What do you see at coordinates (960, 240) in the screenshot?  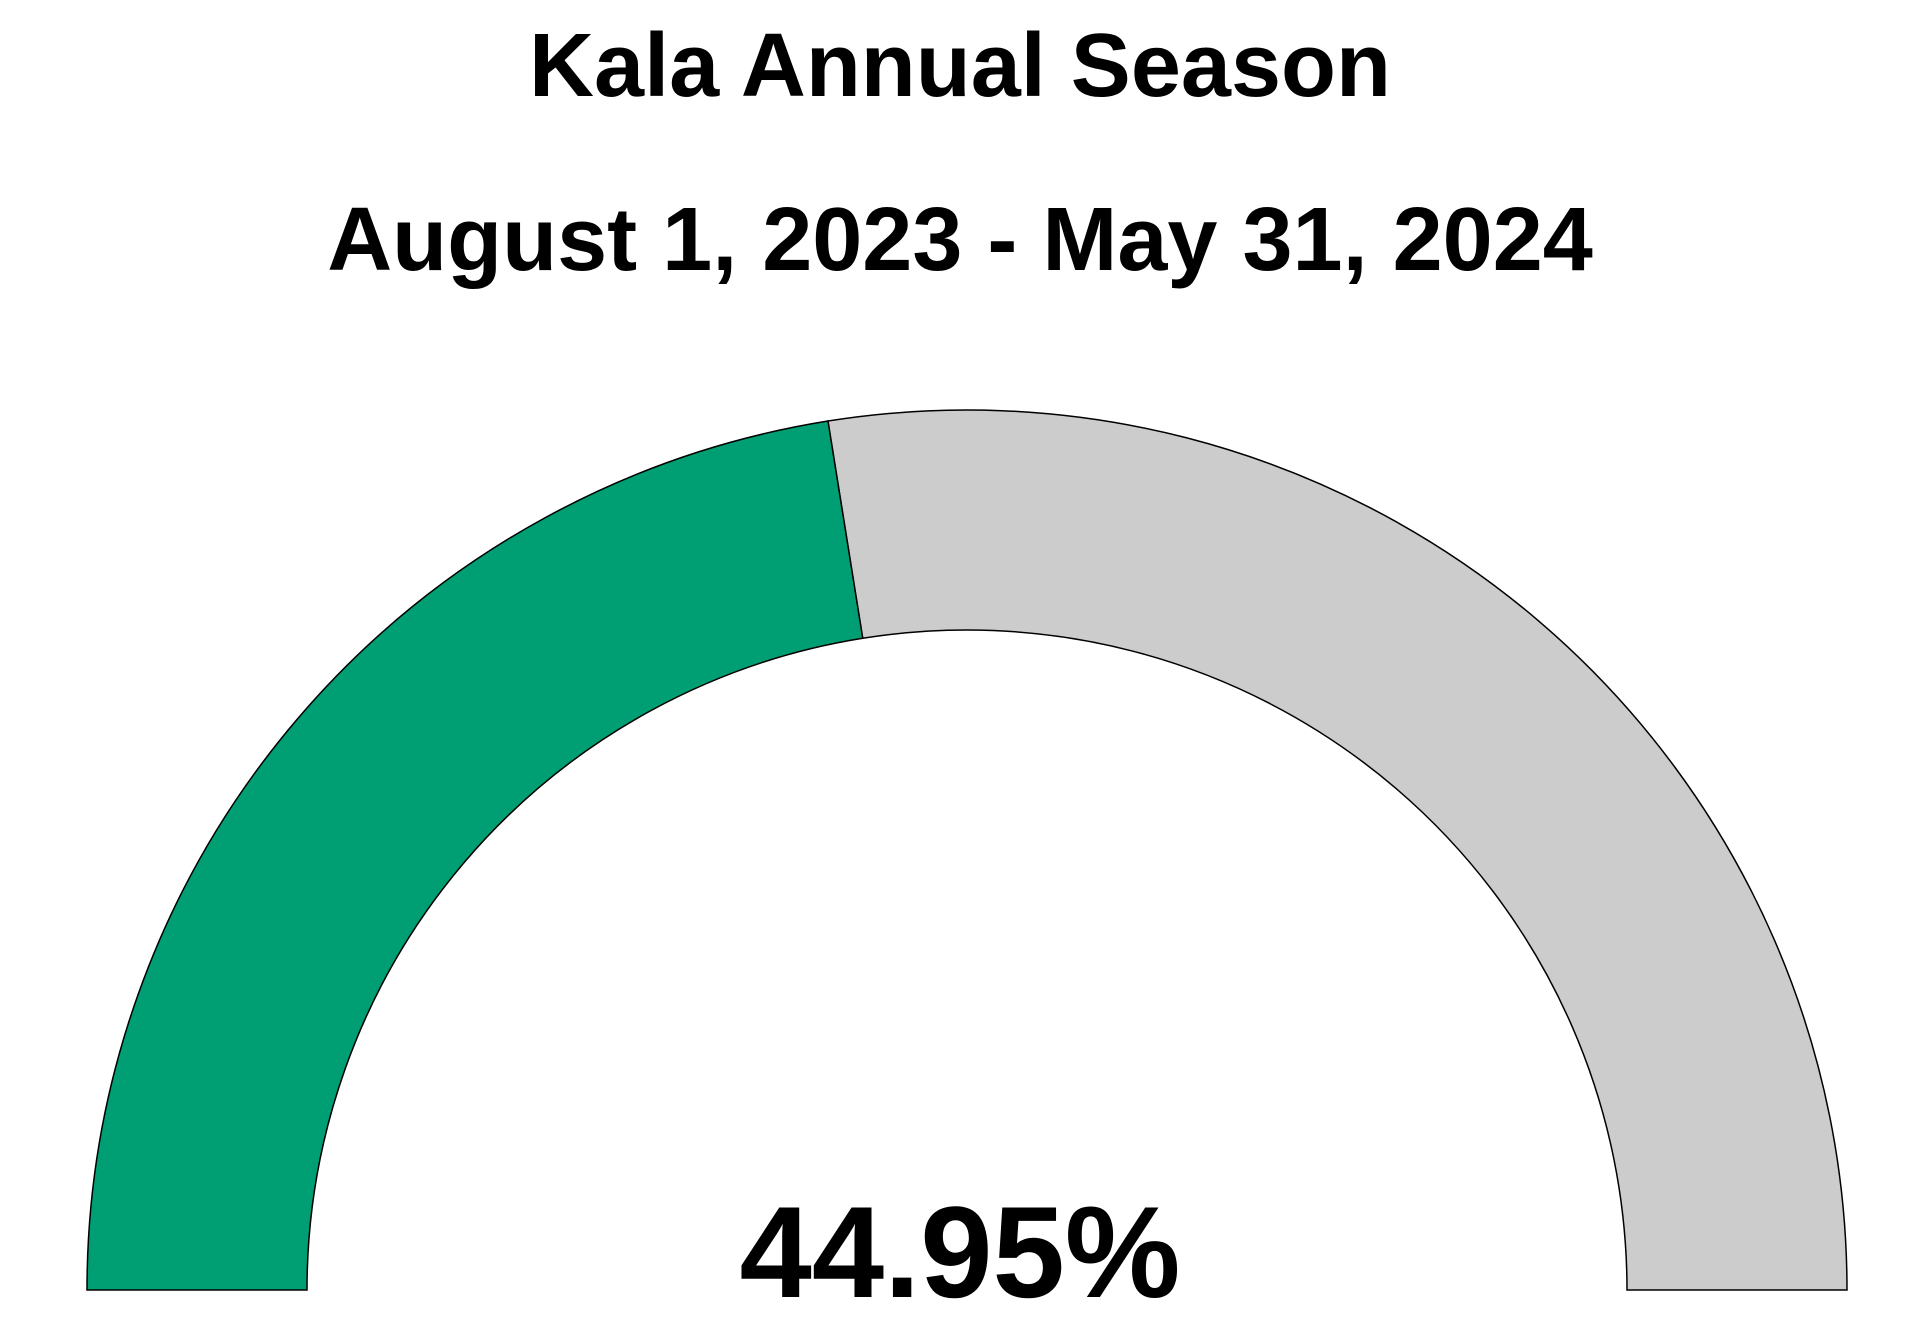 I see `chart-subtitle: August 1, 2023 - May 31, 2024` at bounding box center [960, 240].